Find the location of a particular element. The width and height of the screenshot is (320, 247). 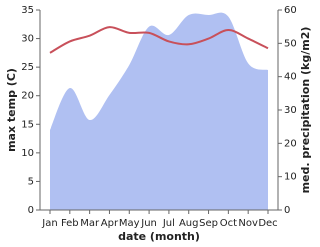

y-tick-label: 0 is located at coordinates (31, 210).